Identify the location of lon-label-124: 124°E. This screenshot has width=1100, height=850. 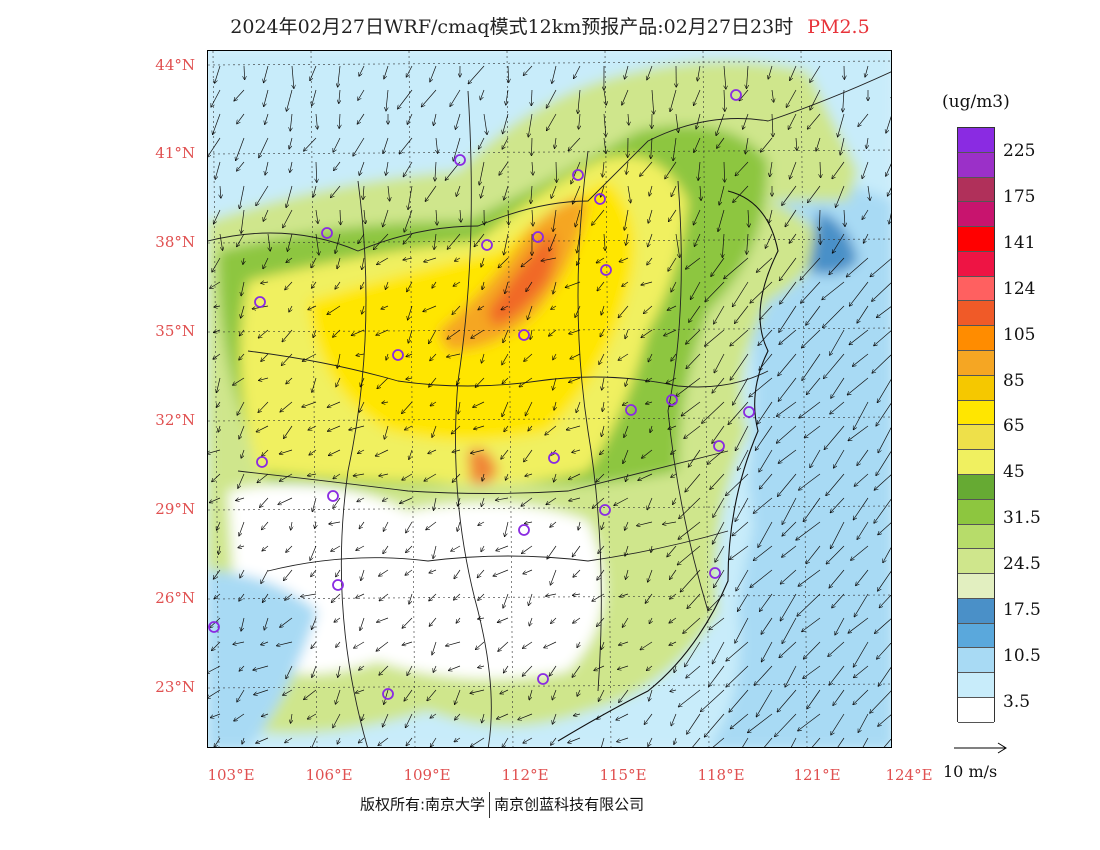
(909, 775).